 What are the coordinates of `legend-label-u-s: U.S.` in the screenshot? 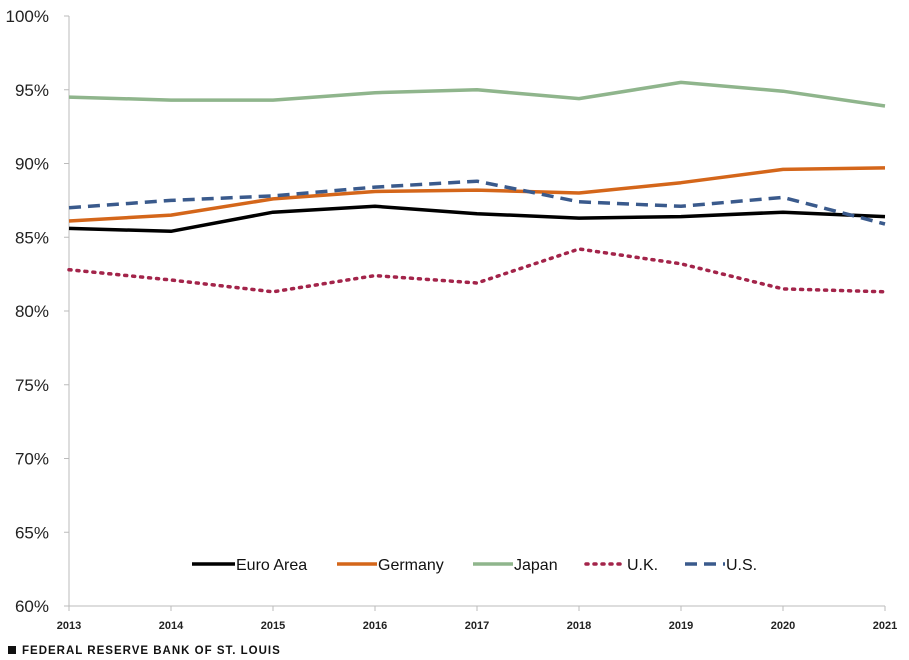 It's located at (741, 565).